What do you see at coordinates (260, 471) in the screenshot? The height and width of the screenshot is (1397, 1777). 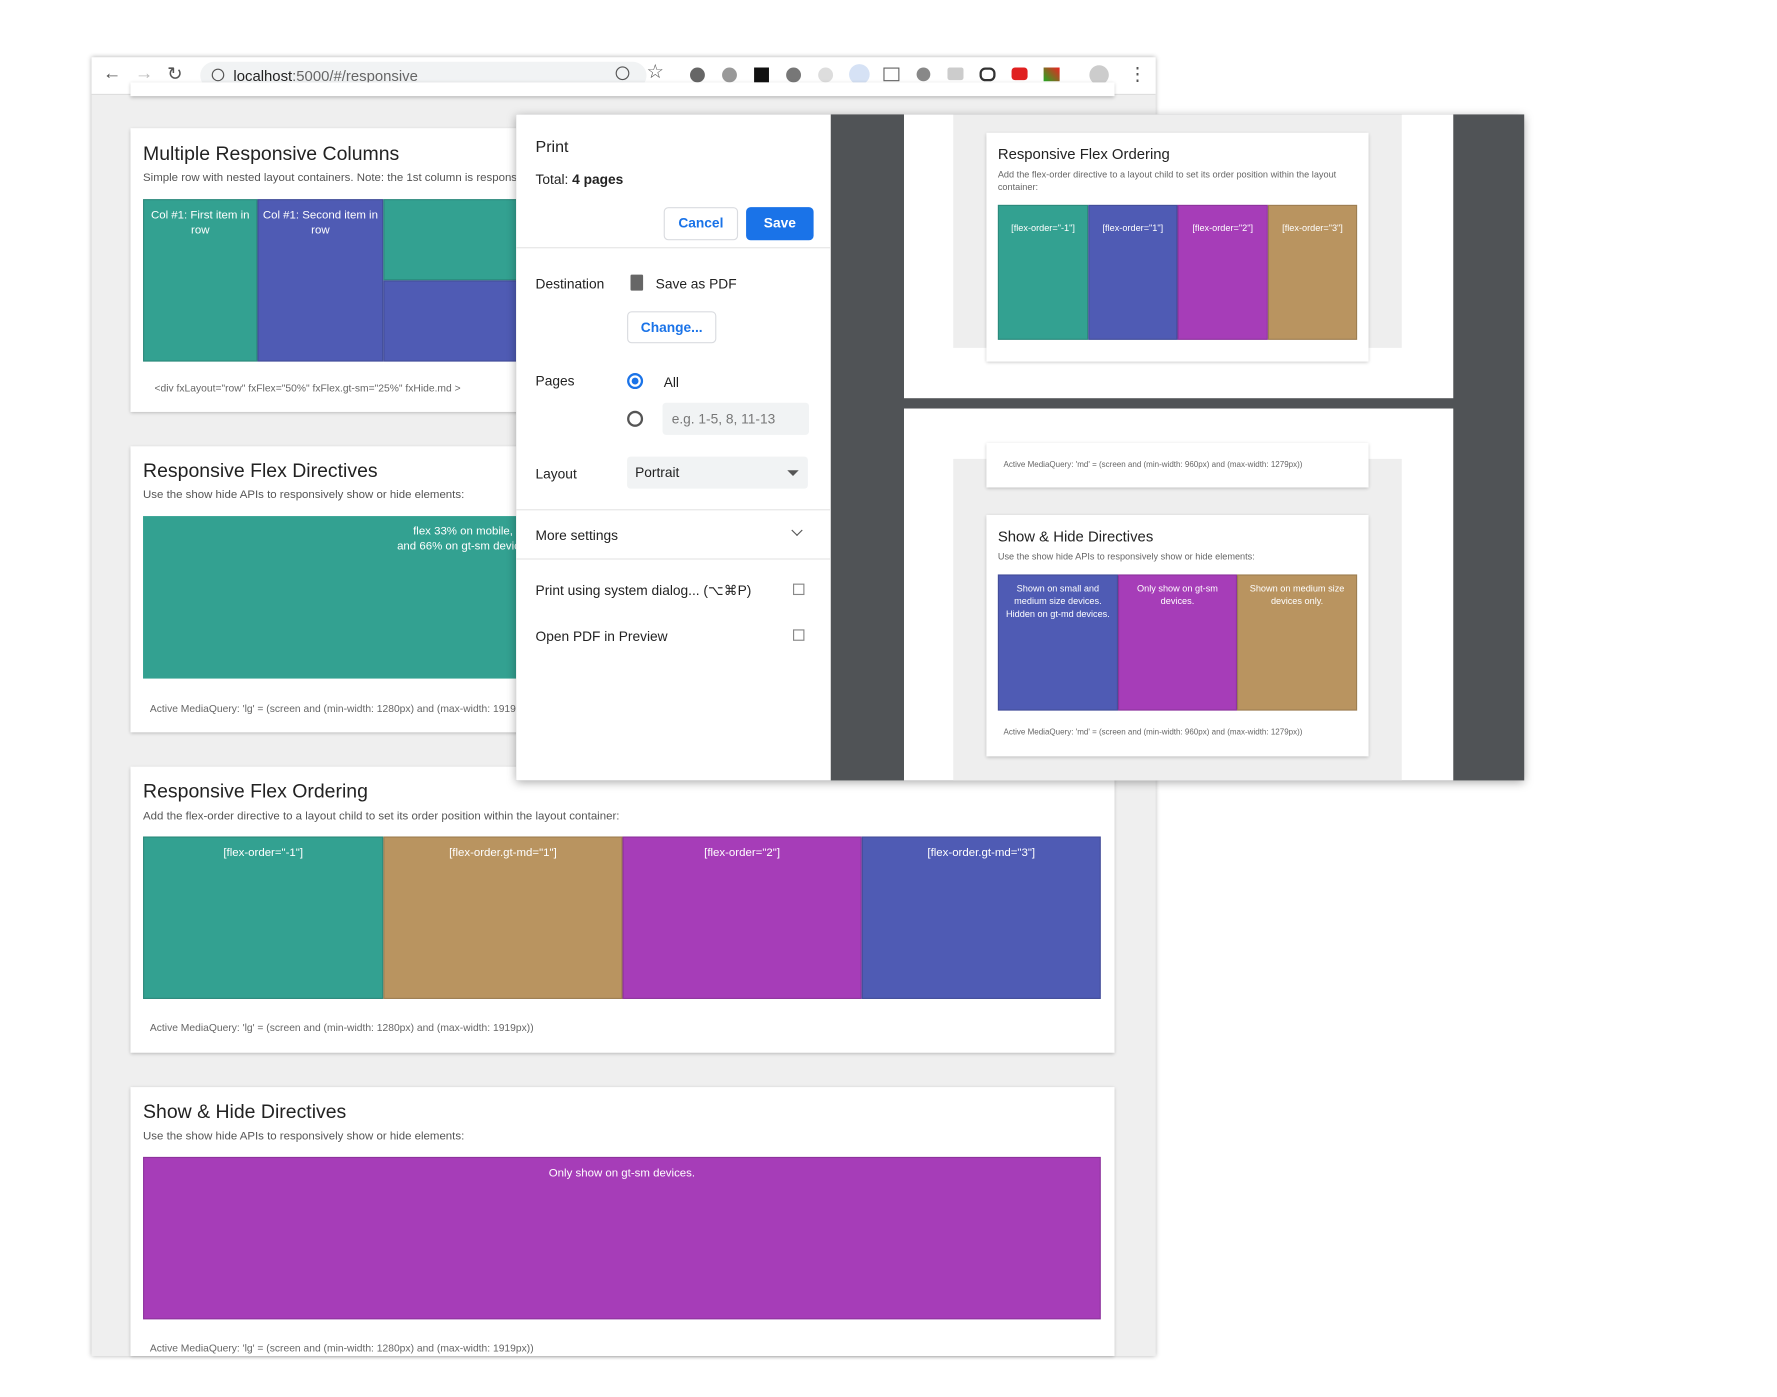 I see `card-title: Responsive Flex Directives` at bounding box center [260, 471].